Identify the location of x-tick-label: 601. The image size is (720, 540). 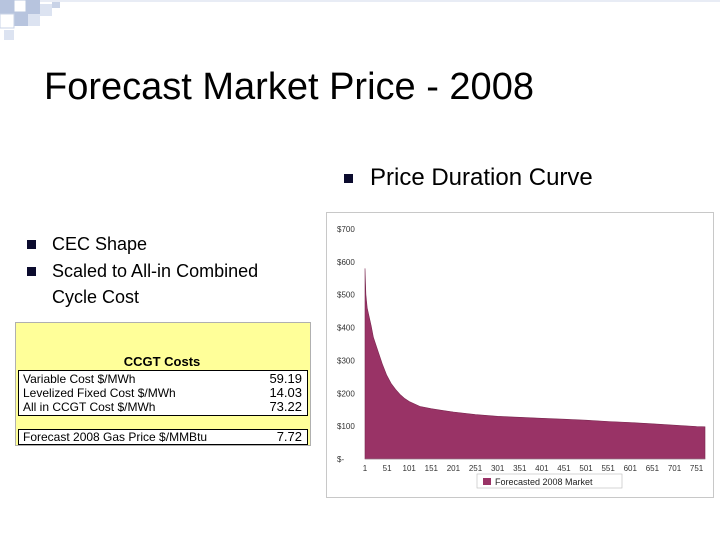
(631, 468).